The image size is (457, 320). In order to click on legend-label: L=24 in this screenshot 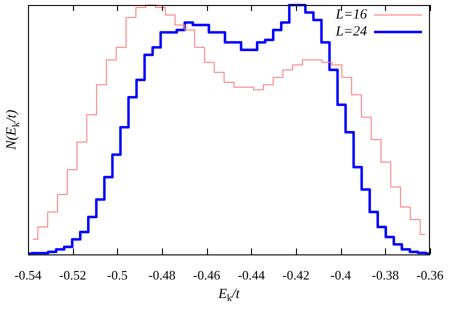, I will do `click(350, 32)`.